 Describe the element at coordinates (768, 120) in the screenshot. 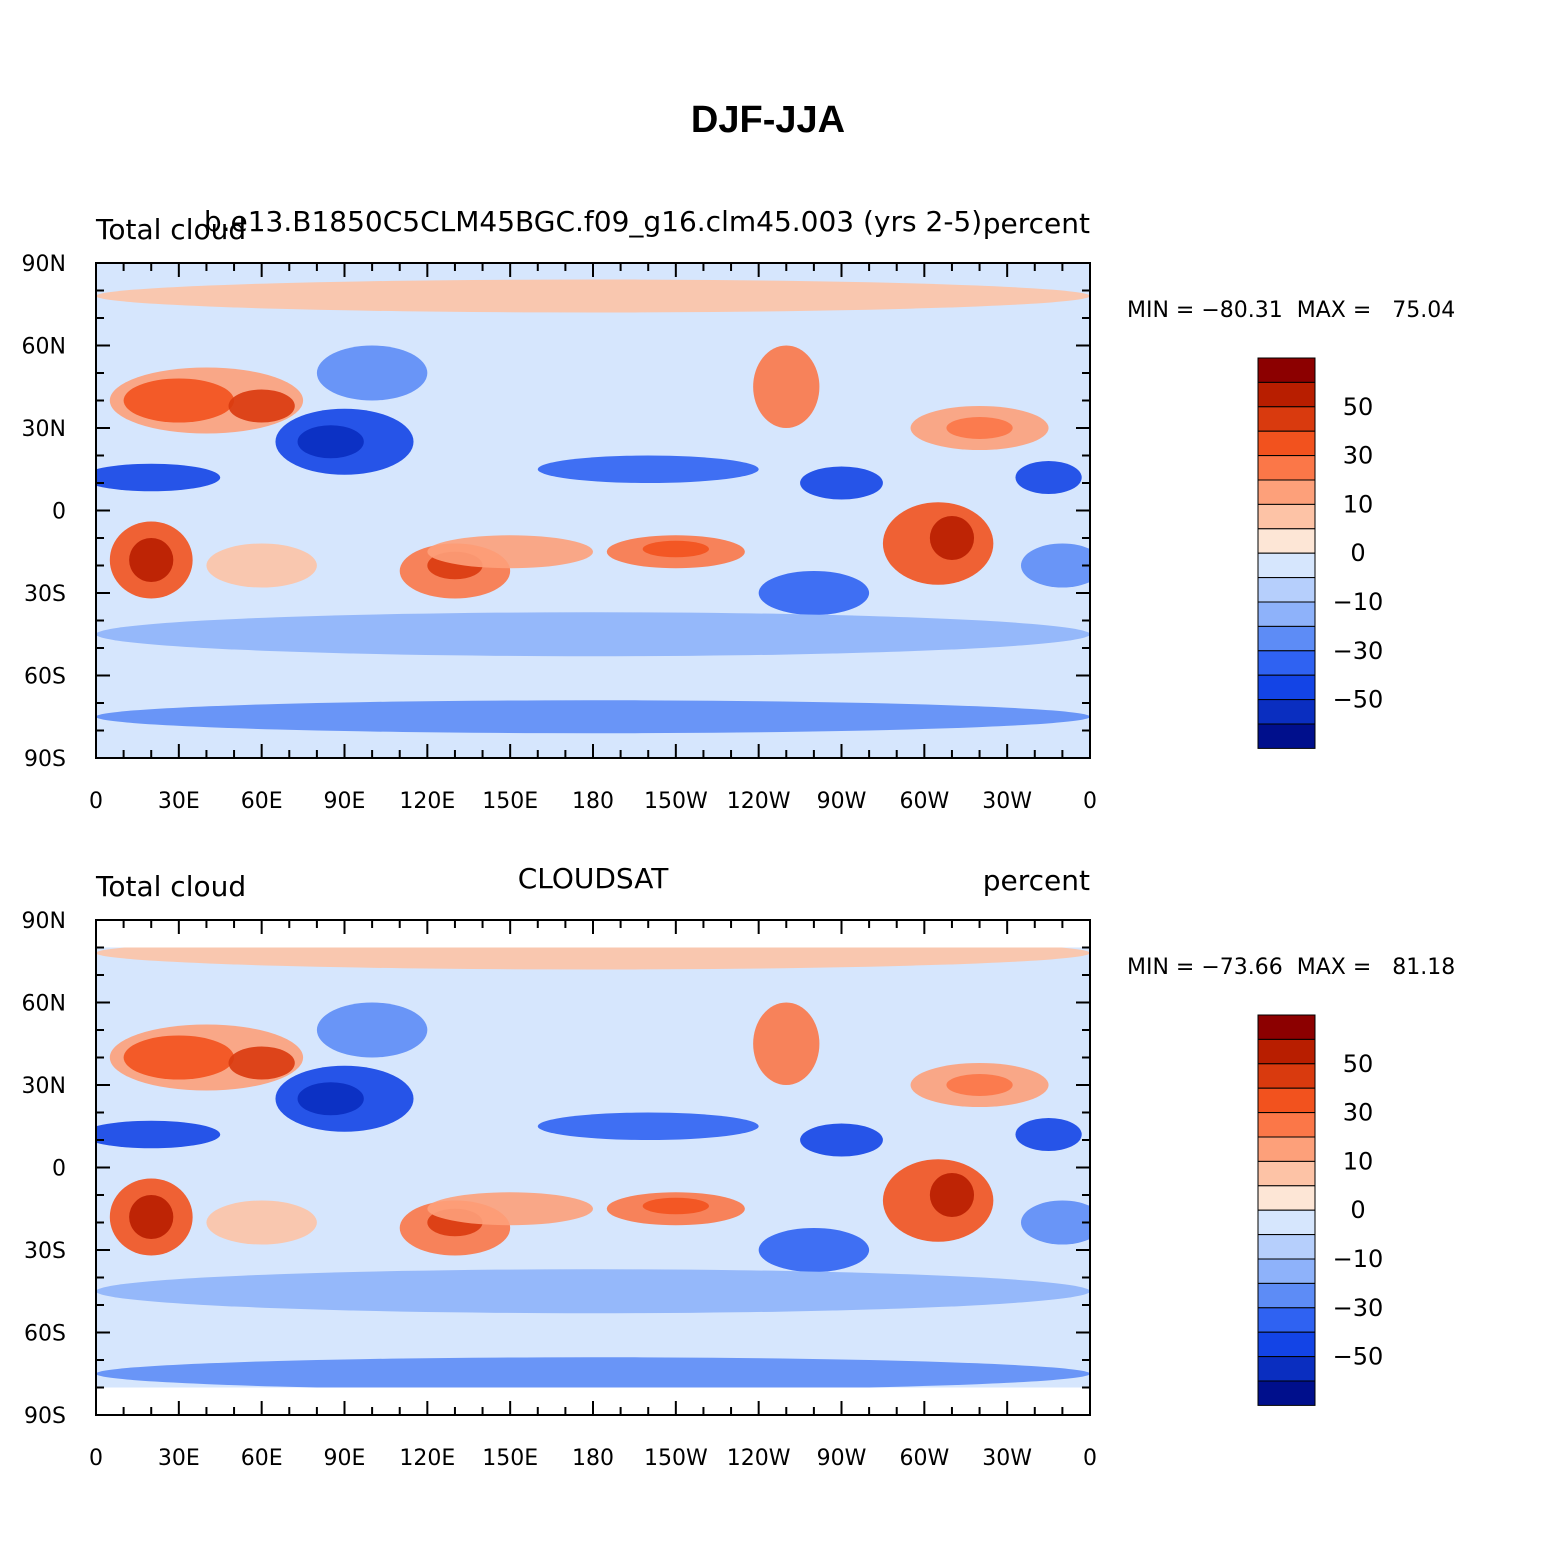

I see `figure-title: DJF-JJA` at that location.